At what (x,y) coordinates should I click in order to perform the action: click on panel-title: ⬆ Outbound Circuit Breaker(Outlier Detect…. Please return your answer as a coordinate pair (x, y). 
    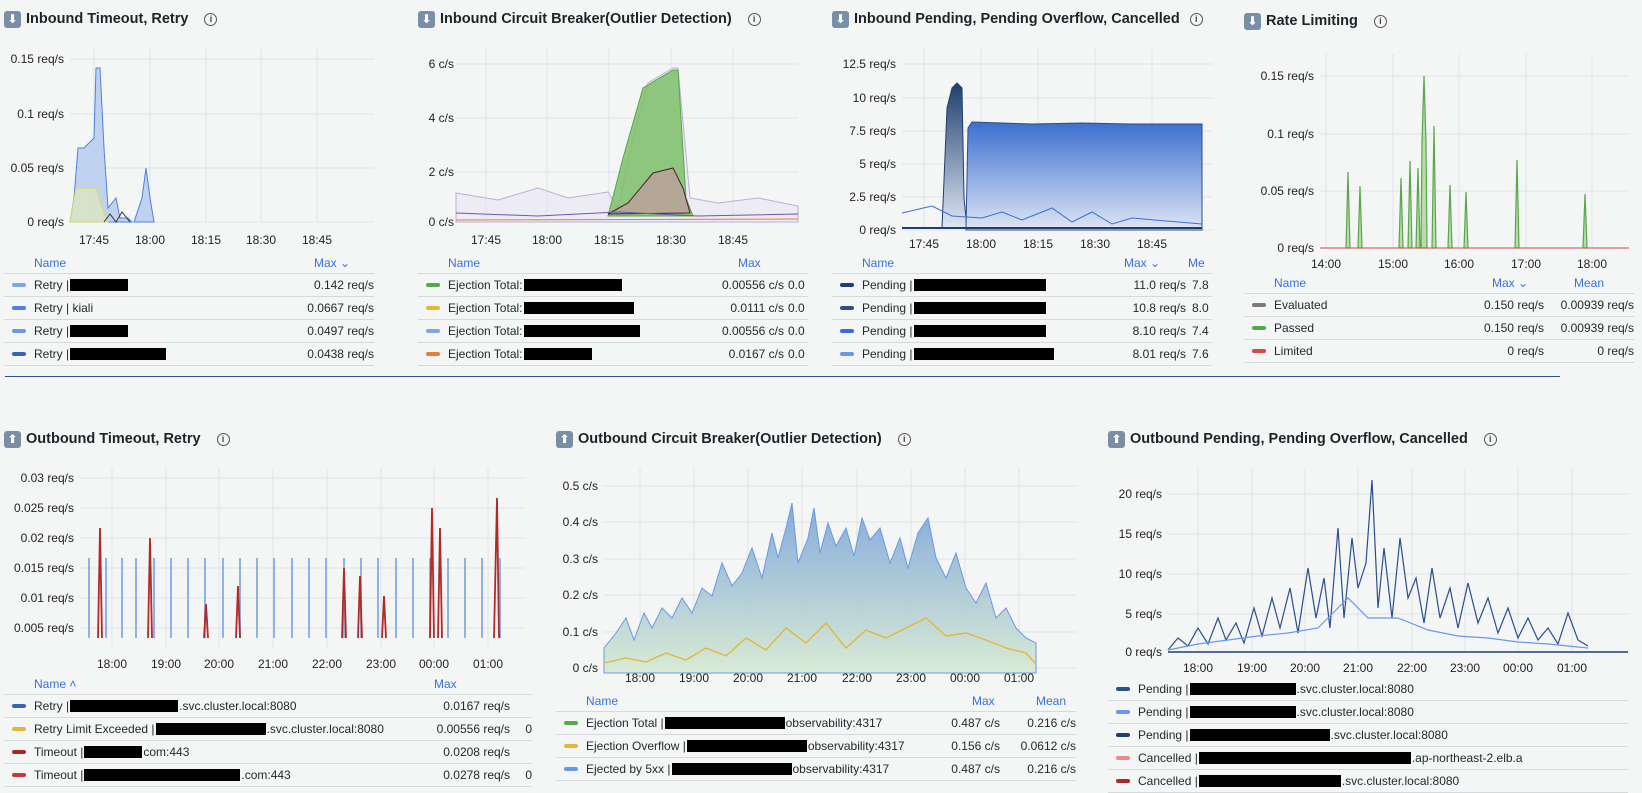
    Looking at the image, I should click on (733, 439).